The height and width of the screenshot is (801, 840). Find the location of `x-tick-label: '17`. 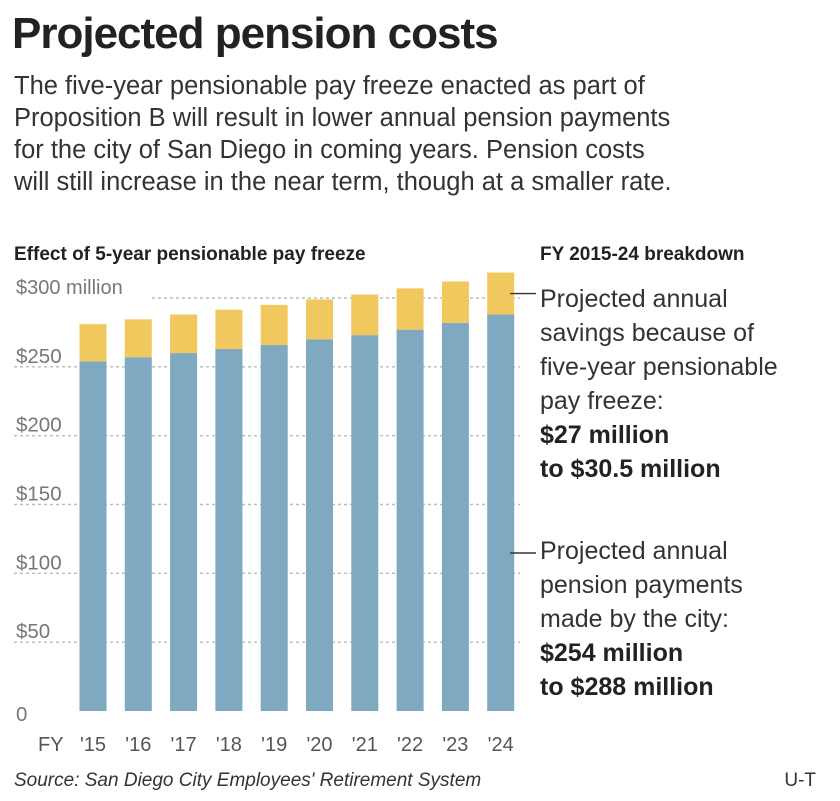

x-tick-label: '17 is located at coordinates (184, 745).